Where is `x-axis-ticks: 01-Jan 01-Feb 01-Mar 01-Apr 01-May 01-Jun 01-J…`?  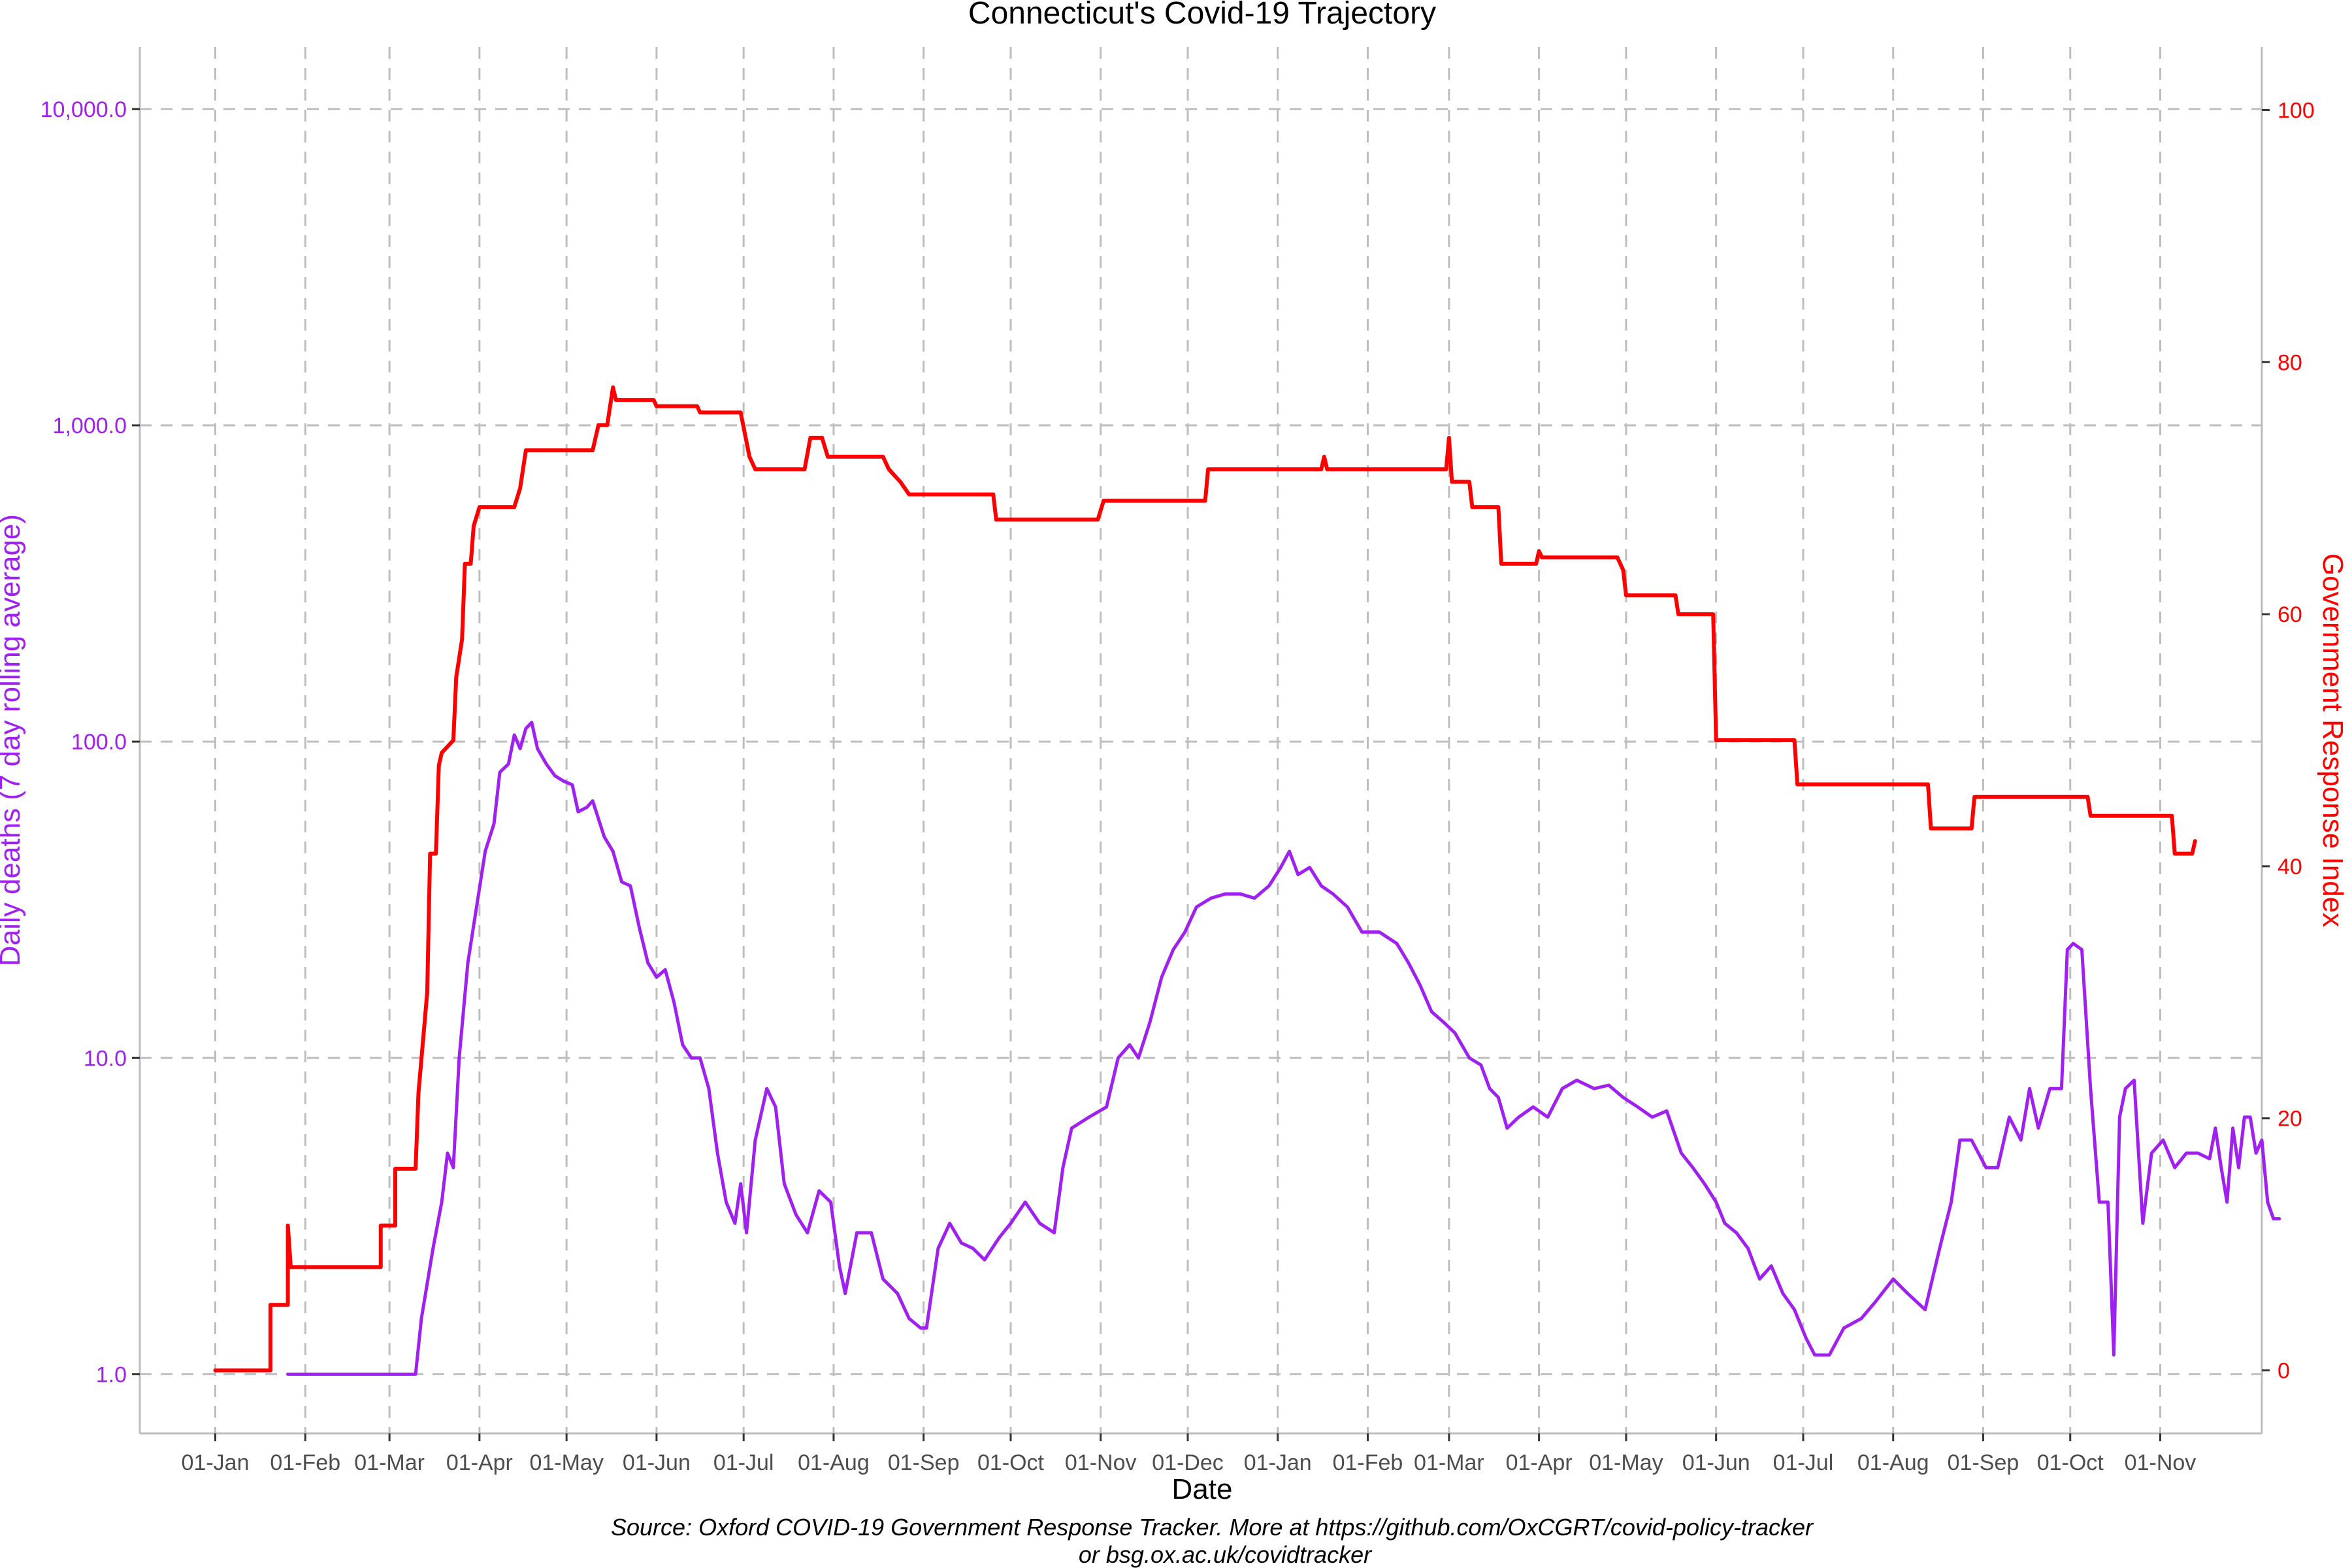 x-axis-ticks: 01-Jan 01-Feb 01-Mar 01-Apr 01-May 01-Jun 01-J… is located at coordinates (1189, 1454).